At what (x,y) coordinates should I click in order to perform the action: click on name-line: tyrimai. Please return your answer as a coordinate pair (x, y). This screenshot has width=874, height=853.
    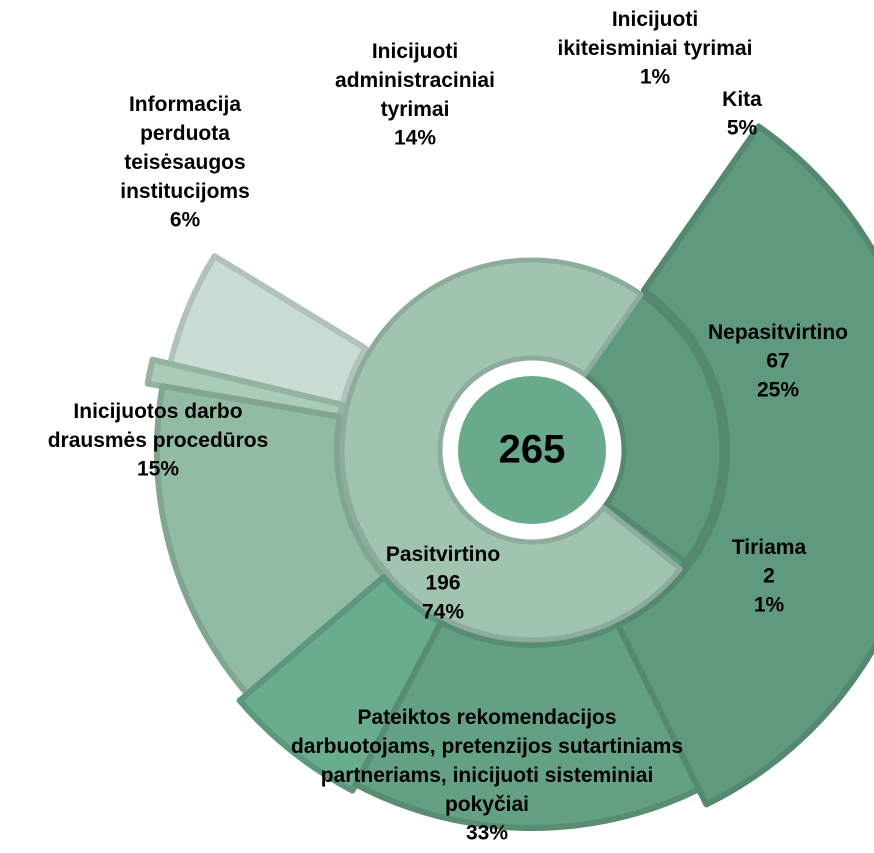
    Looking at the image, I should click on (415, 109).